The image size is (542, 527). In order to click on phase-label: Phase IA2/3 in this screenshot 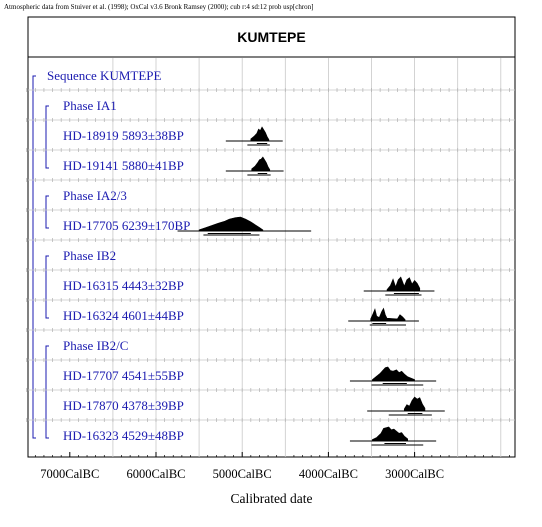, I will do `click(95, 195)`.